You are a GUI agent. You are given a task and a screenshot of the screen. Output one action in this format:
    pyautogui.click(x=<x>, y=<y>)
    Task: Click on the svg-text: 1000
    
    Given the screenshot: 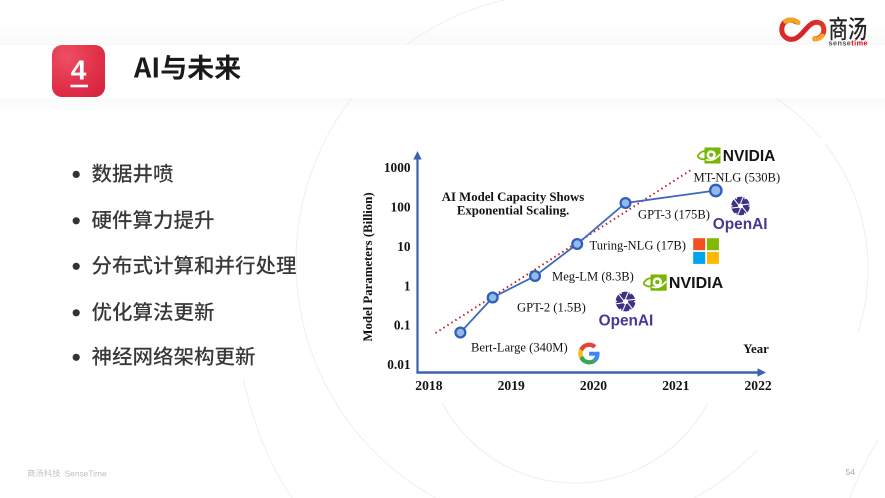 What is the action you would take?
    pyautogui.click(x=397, y=167)
    